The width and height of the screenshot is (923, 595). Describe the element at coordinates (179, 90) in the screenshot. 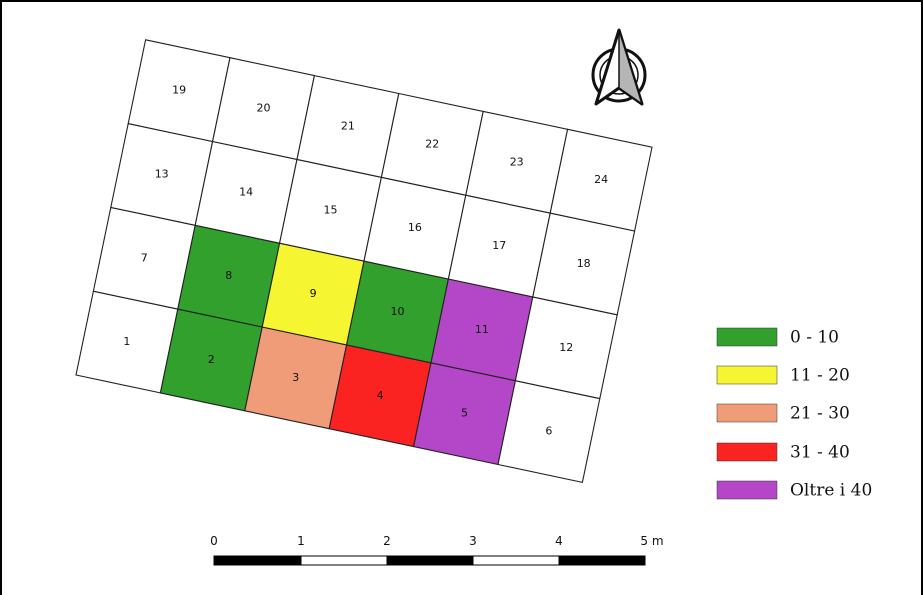

I see `grid-cell-label-19: 19` at that location.